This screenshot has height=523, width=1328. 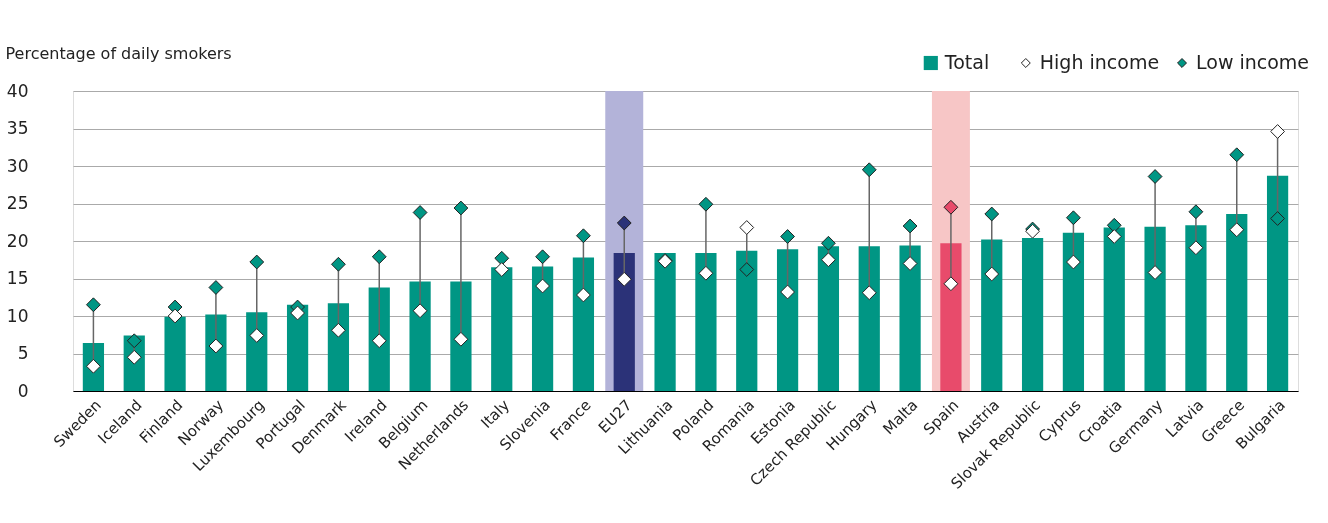 What do you see at coordinates (23, 353) in the screenshot?
I see `y-tick-label: 5` at bounding box center [23, 353].